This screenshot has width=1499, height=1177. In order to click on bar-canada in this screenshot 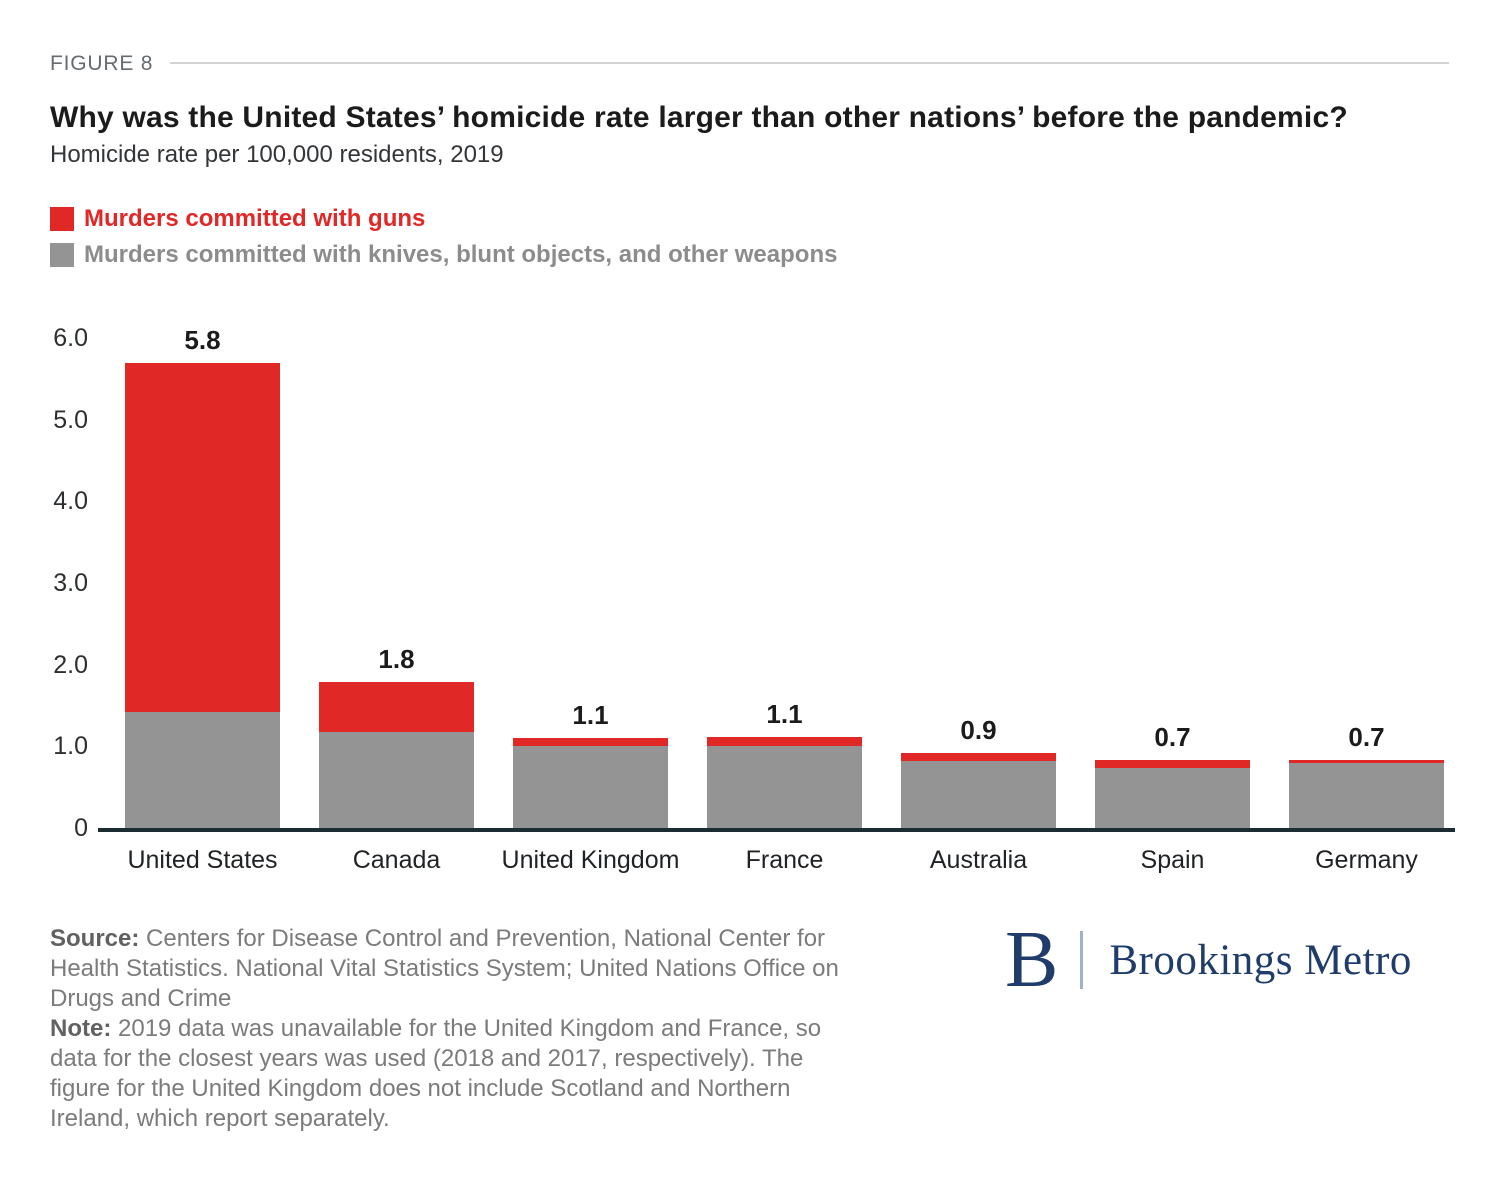, I will do `click(396, 754)`.